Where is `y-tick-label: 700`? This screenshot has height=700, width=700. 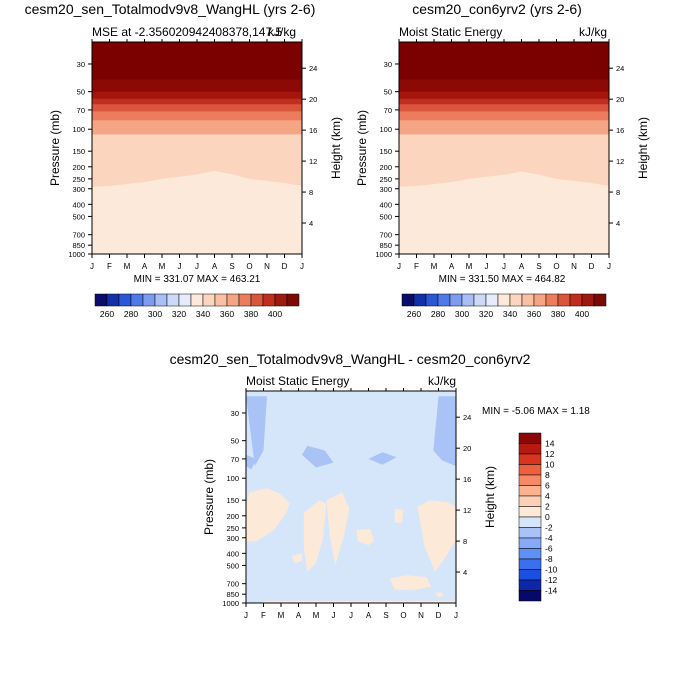 y-tick-label: 700 is located at coordinates (232, 584).